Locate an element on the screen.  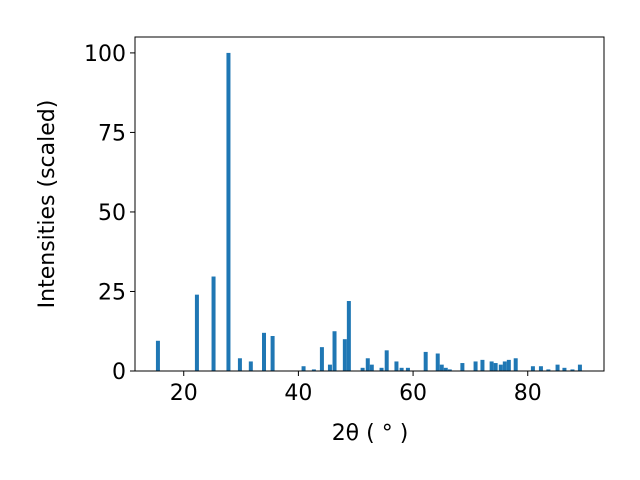
x-tick-label: 80 is located at coordinates (528, 393).